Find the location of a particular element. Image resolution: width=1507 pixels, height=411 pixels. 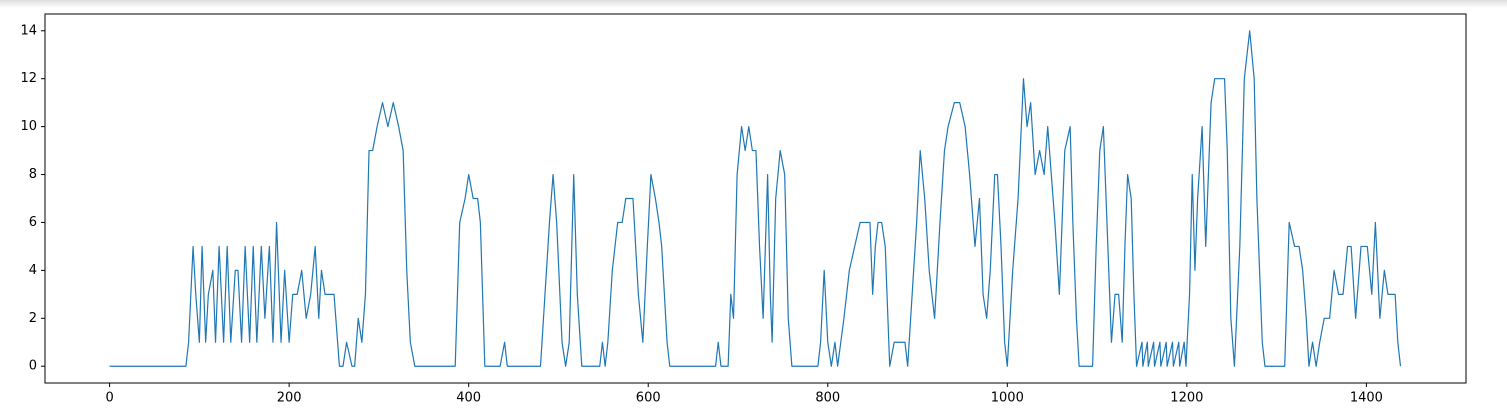

y-tick-label: 12 is located at coordinates (28, 78).